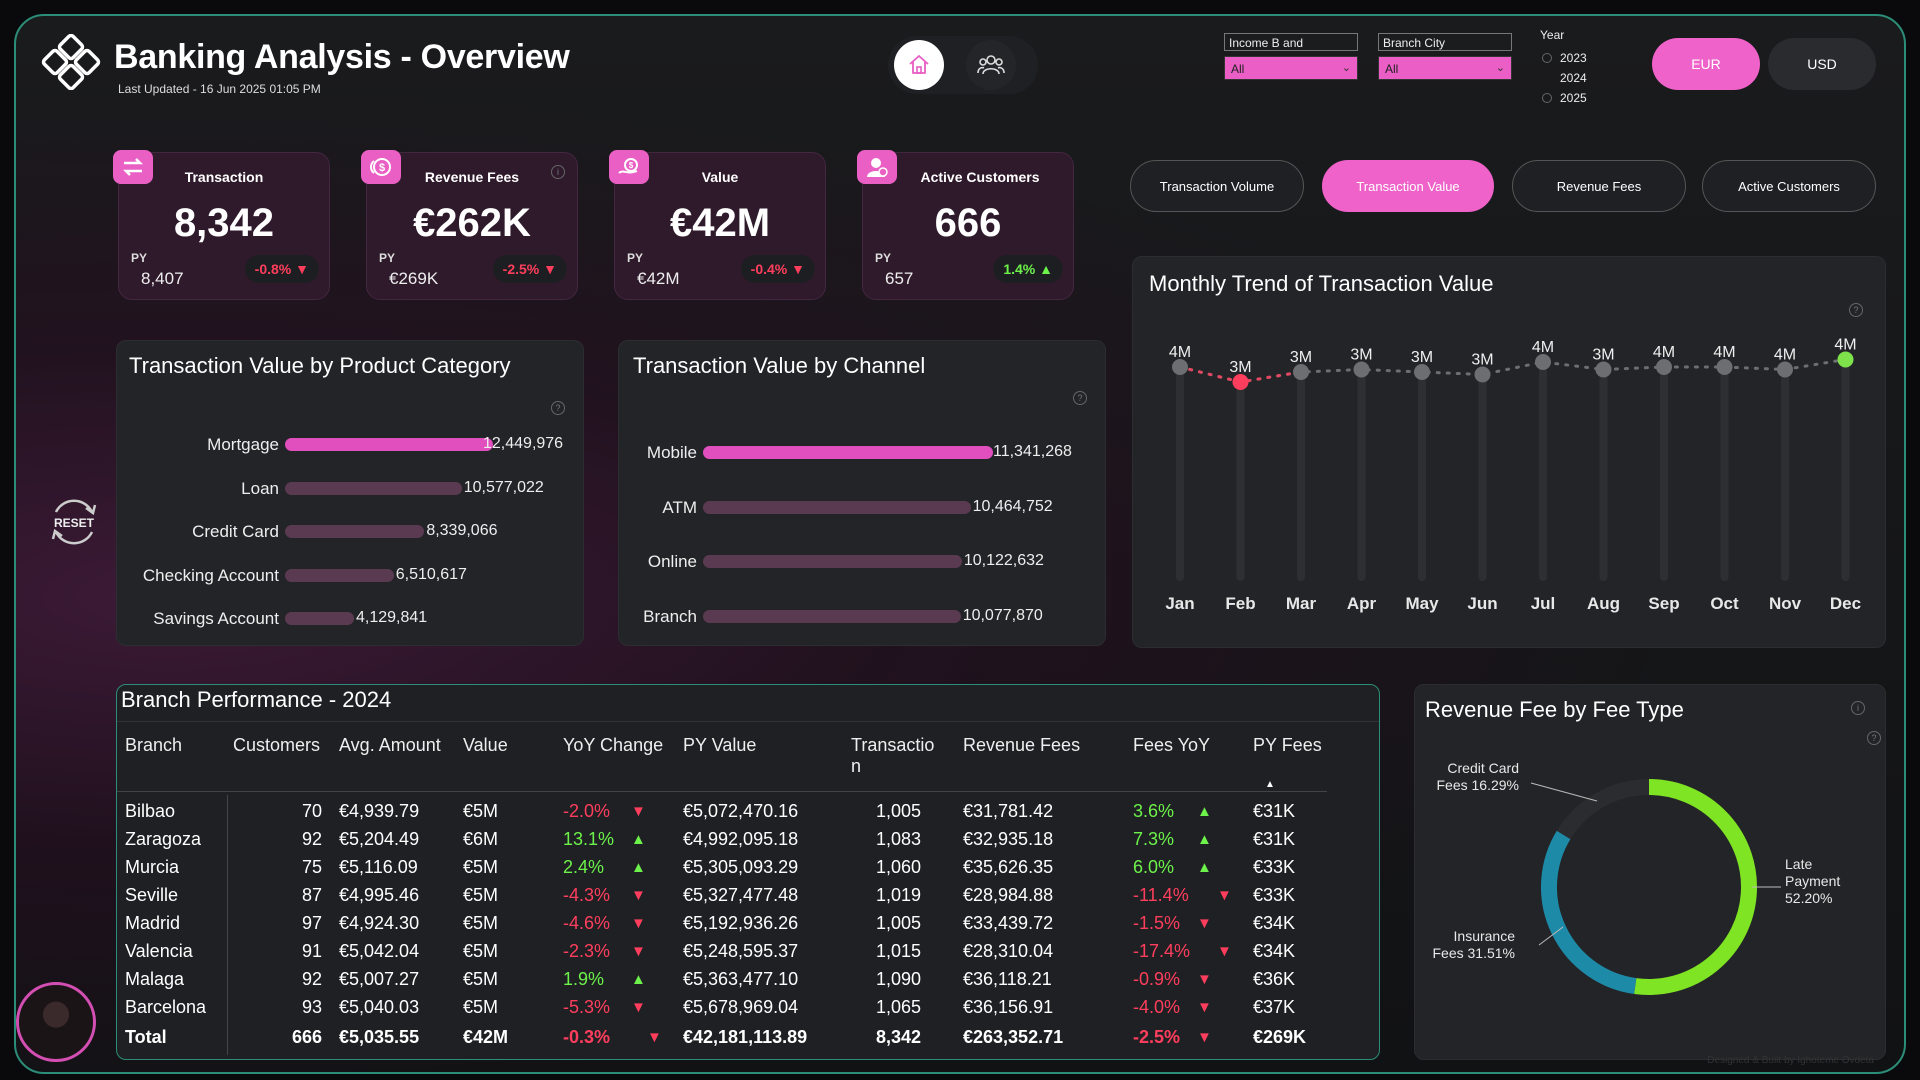 The height and width of the screenshot is (1080, 1920). Describe the element at coordinates (74, 522) in the screenshot. I see `reset-button: RESET` at that location.